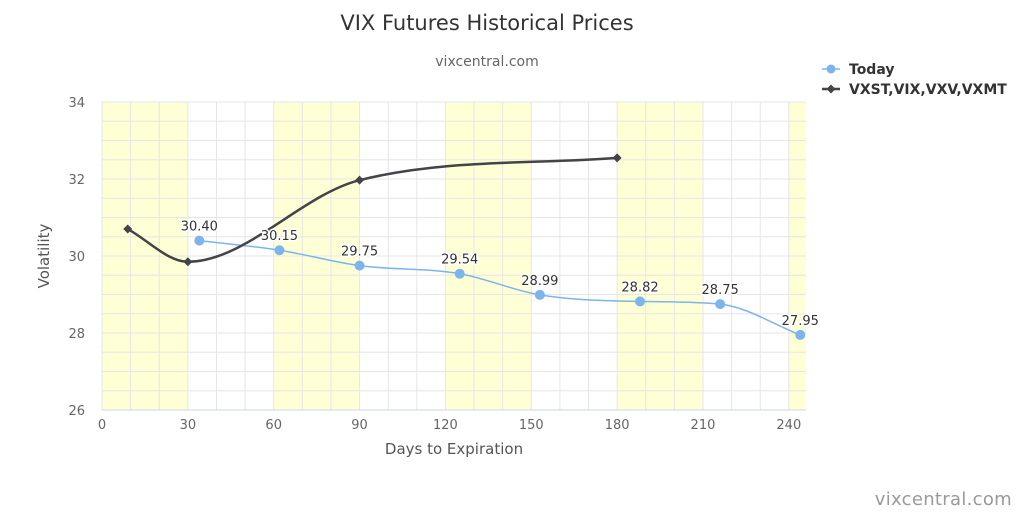 This screenshot has width=1024, height=516. Describe the element at coordinates (703, 425) in the screenshot. I see `x-tick-label: 210` at that location.